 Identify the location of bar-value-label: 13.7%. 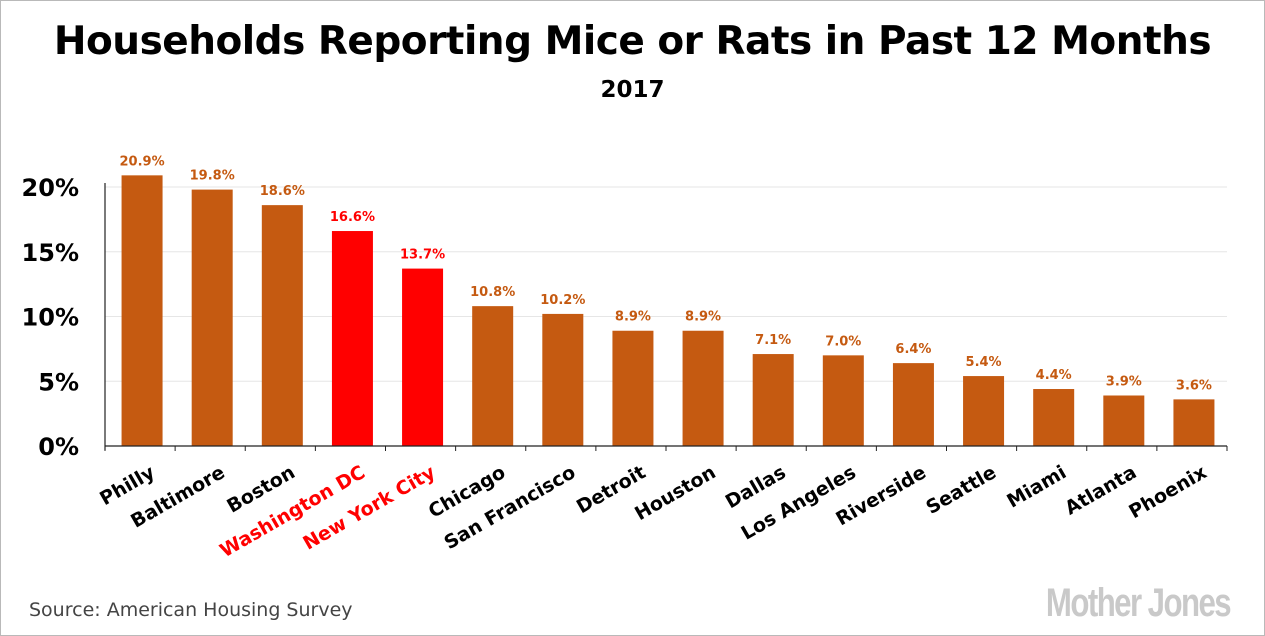
(422, 255).